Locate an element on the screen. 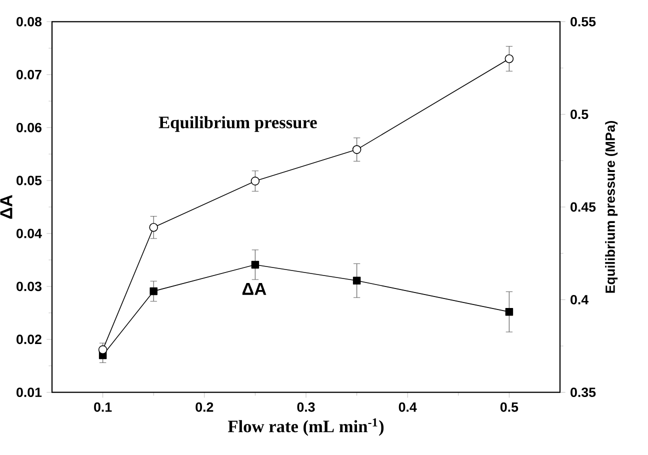 The image size is (648, 455). y-tick-label: 0.06 is located at coordinates (29, 127).